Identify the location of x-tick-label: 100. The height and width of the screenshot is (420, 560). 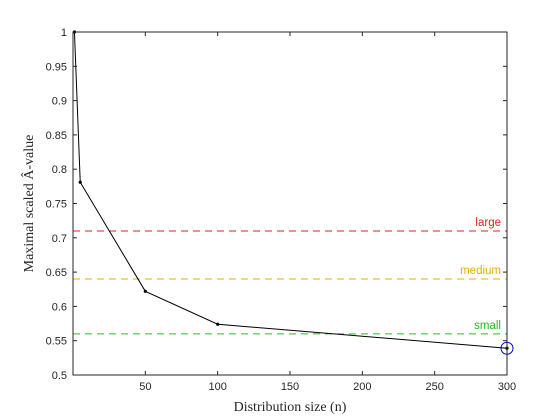
(217, 387).